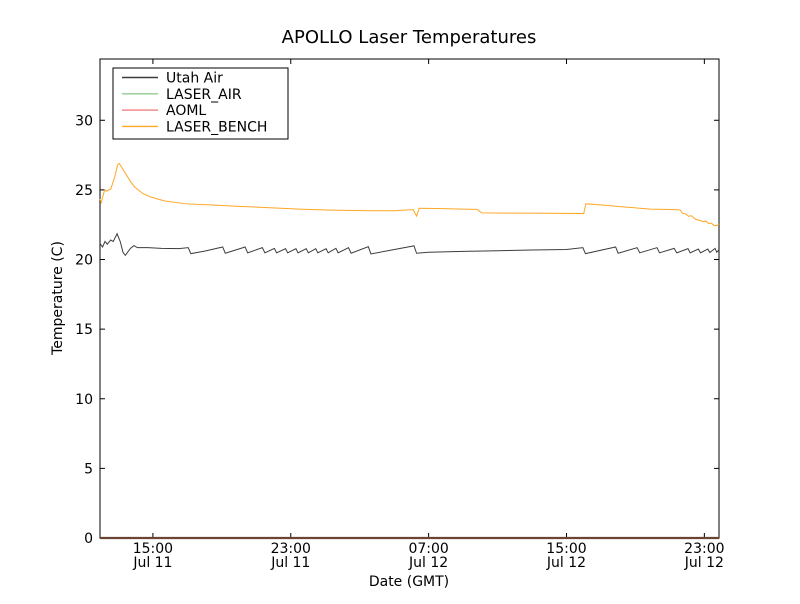 The height and width of the screenshot is (604, 800). I want to click on x-tick-label-time: 07:00, so click(428, 549).